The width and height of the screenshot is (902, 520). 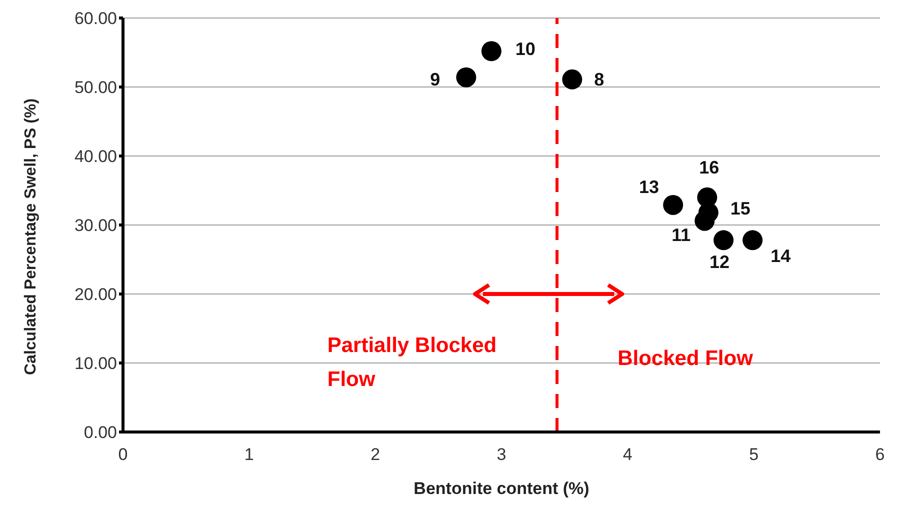 What do you see at coordinates (709, 167) in the screenshot?
I see `annotation: 16` at bounding box center [709, 167].